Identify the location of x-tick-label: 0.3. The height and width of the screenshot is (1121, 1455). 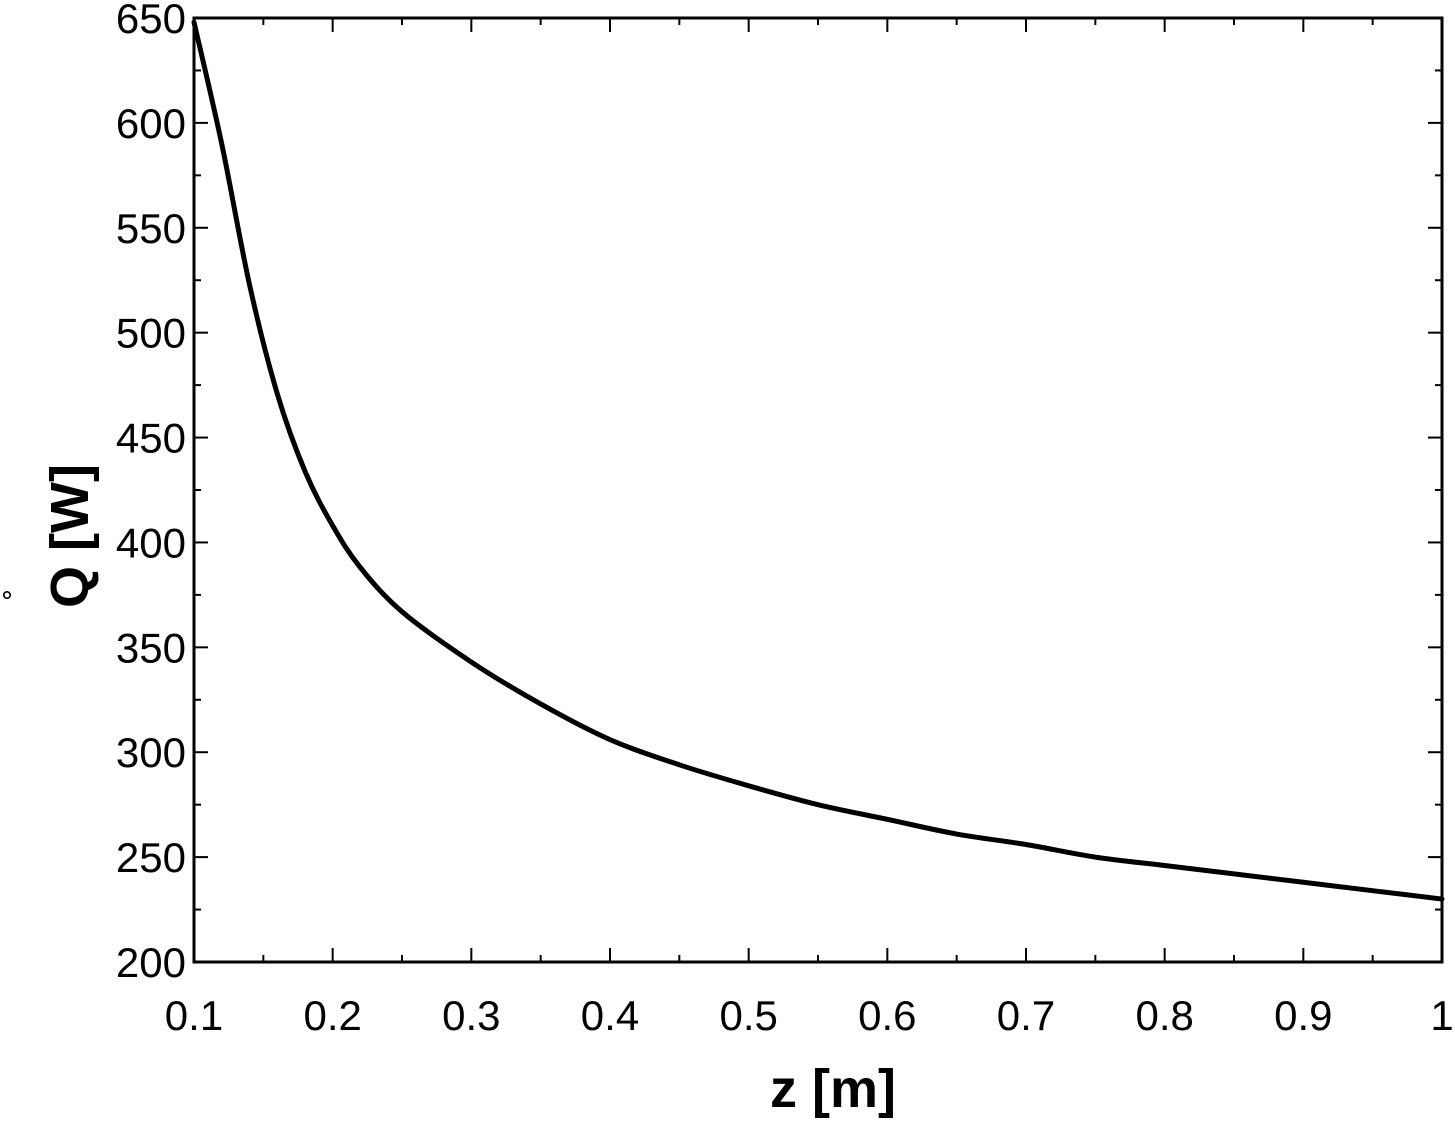
(471, 1015).